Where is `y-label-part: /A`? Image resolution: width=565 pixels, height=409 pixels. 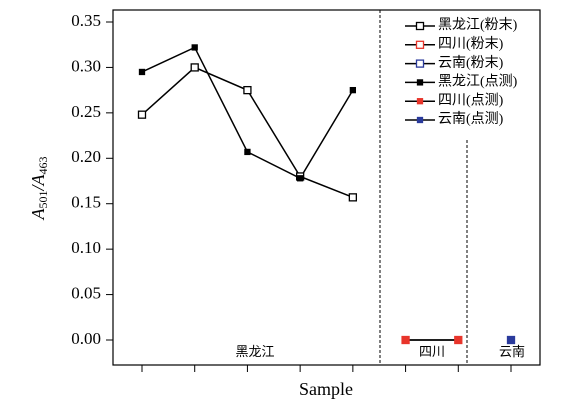 y-label-part: /A is located at coordinates (38, 182).